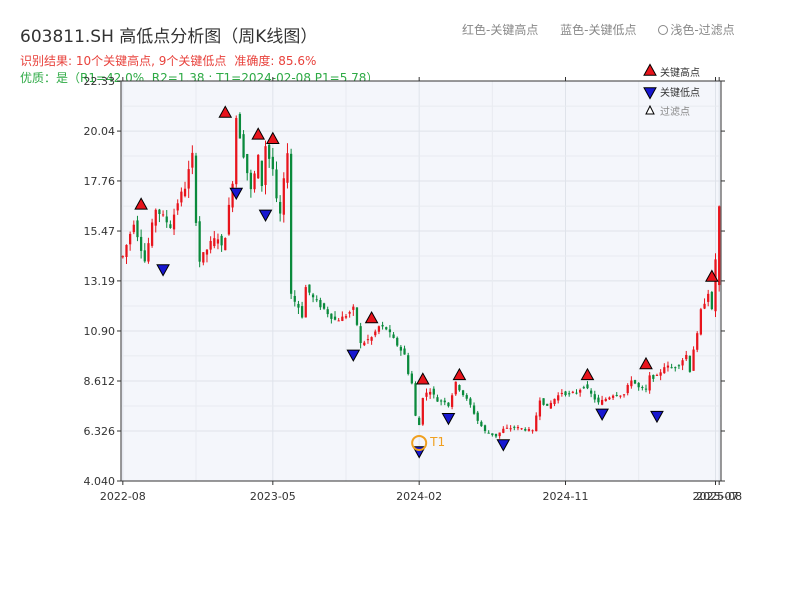  What do you see at coordinates (719, 496) in the screenshot?
I see `x-tick-label: 2025-08` at bounding box center [719, 496].